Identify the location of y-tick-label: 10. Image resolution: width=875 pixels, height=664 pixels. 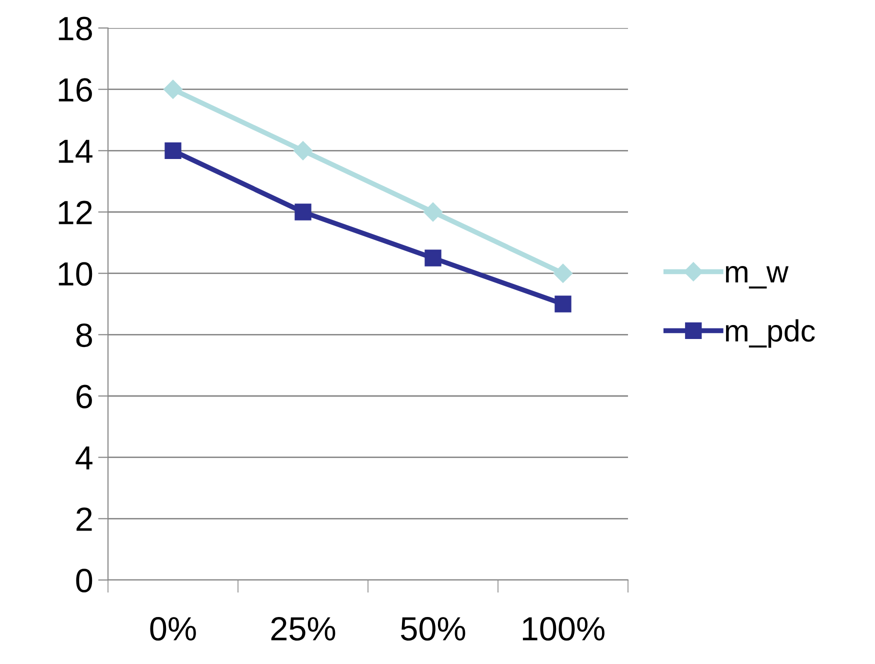
(75, 274).